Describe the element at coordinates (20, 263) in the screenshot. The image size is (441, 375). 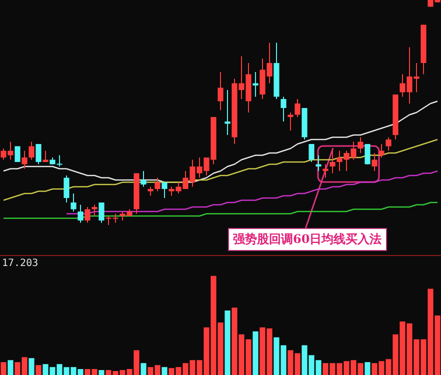
I see `text: 17.203` at that location.